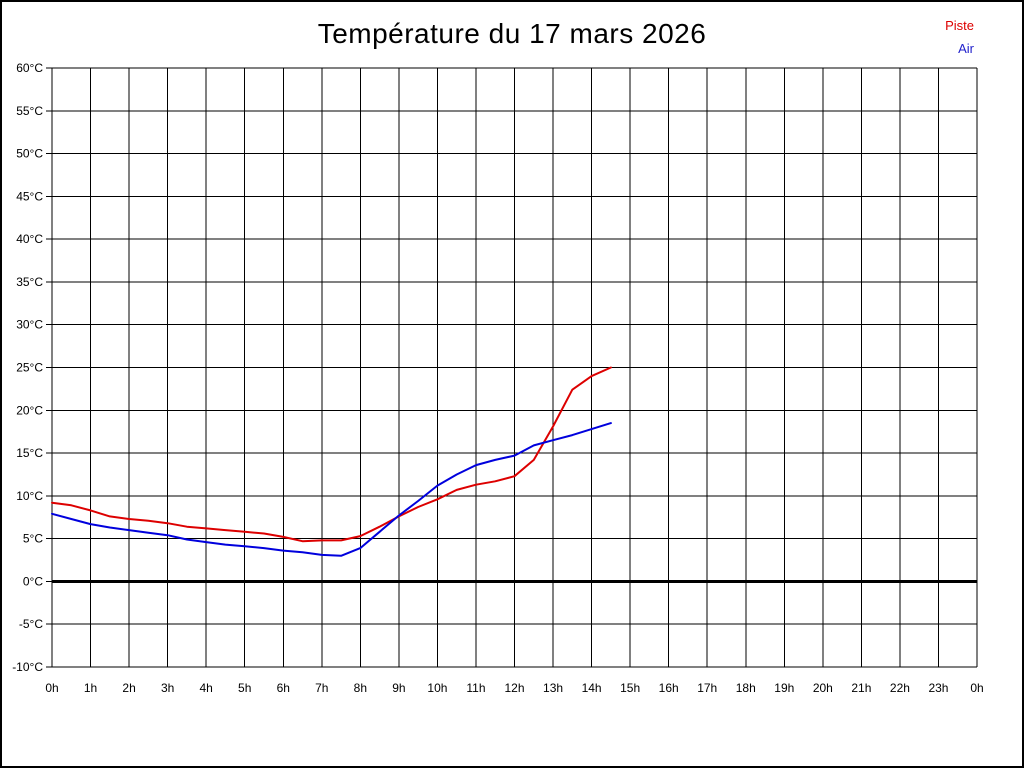 The height and width of the screenshot is (768, 1024). What do you see at coordinates (512, 33) in the screenshot?
I see `page-title: Température du 17 mars 2026` at bounding box center [512, 33].